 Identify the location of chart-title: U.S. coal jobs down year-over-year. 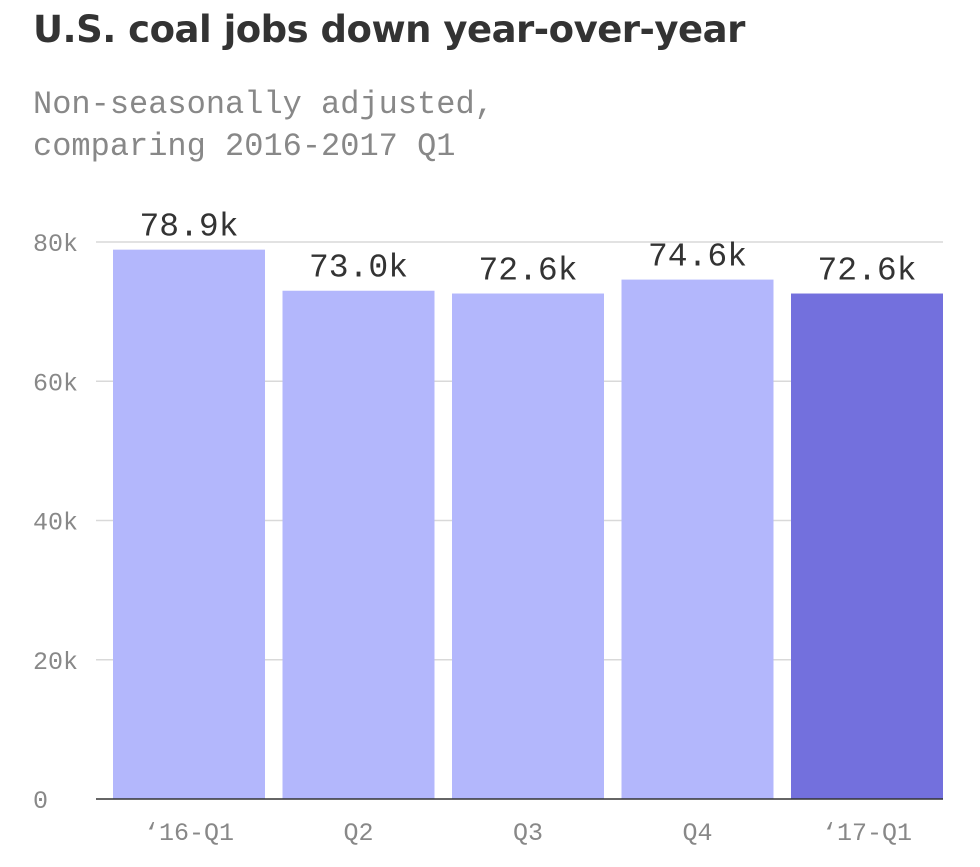
(389, 29).